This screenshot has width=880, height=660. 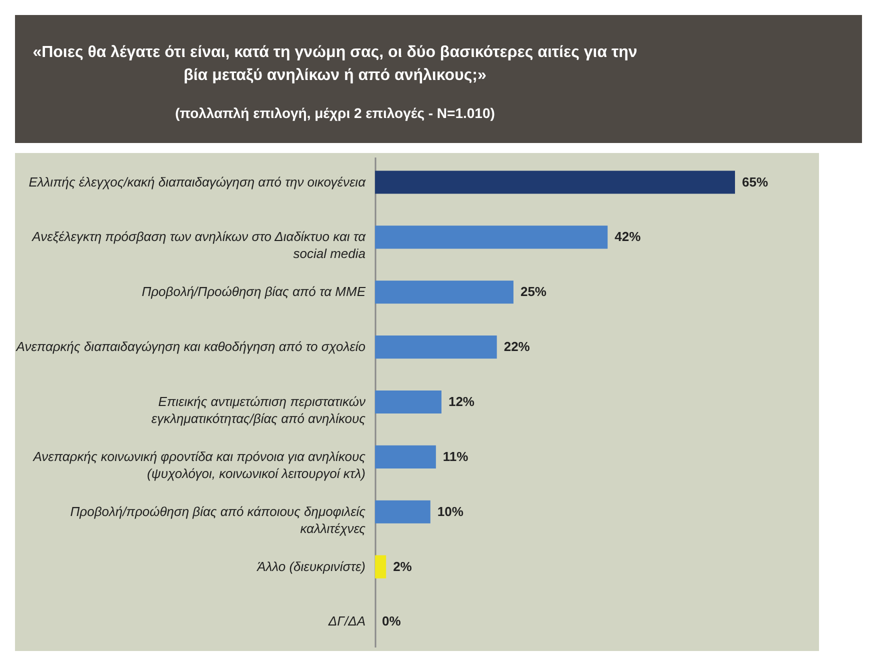 I want to click on chart-subtitle: (πολλαπλή επιλογή, μέχρι 2 επιλογές - N=1.010), so click(x=335, y=113).